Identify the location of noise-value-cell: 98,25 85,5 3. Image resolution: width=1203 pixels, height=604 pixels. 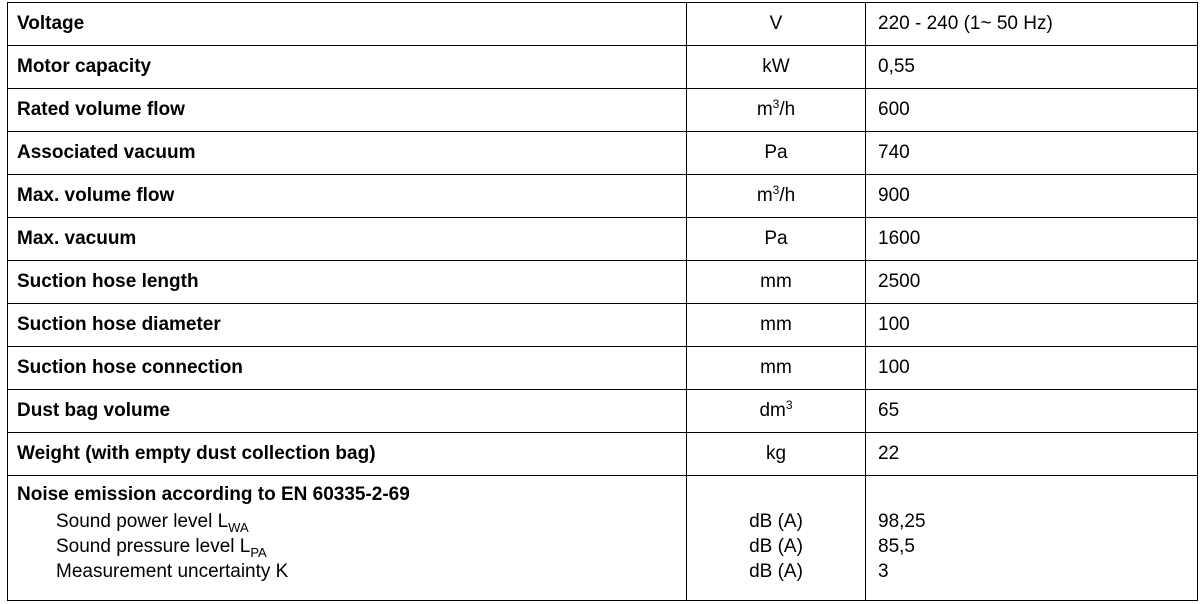
(1031, 538).